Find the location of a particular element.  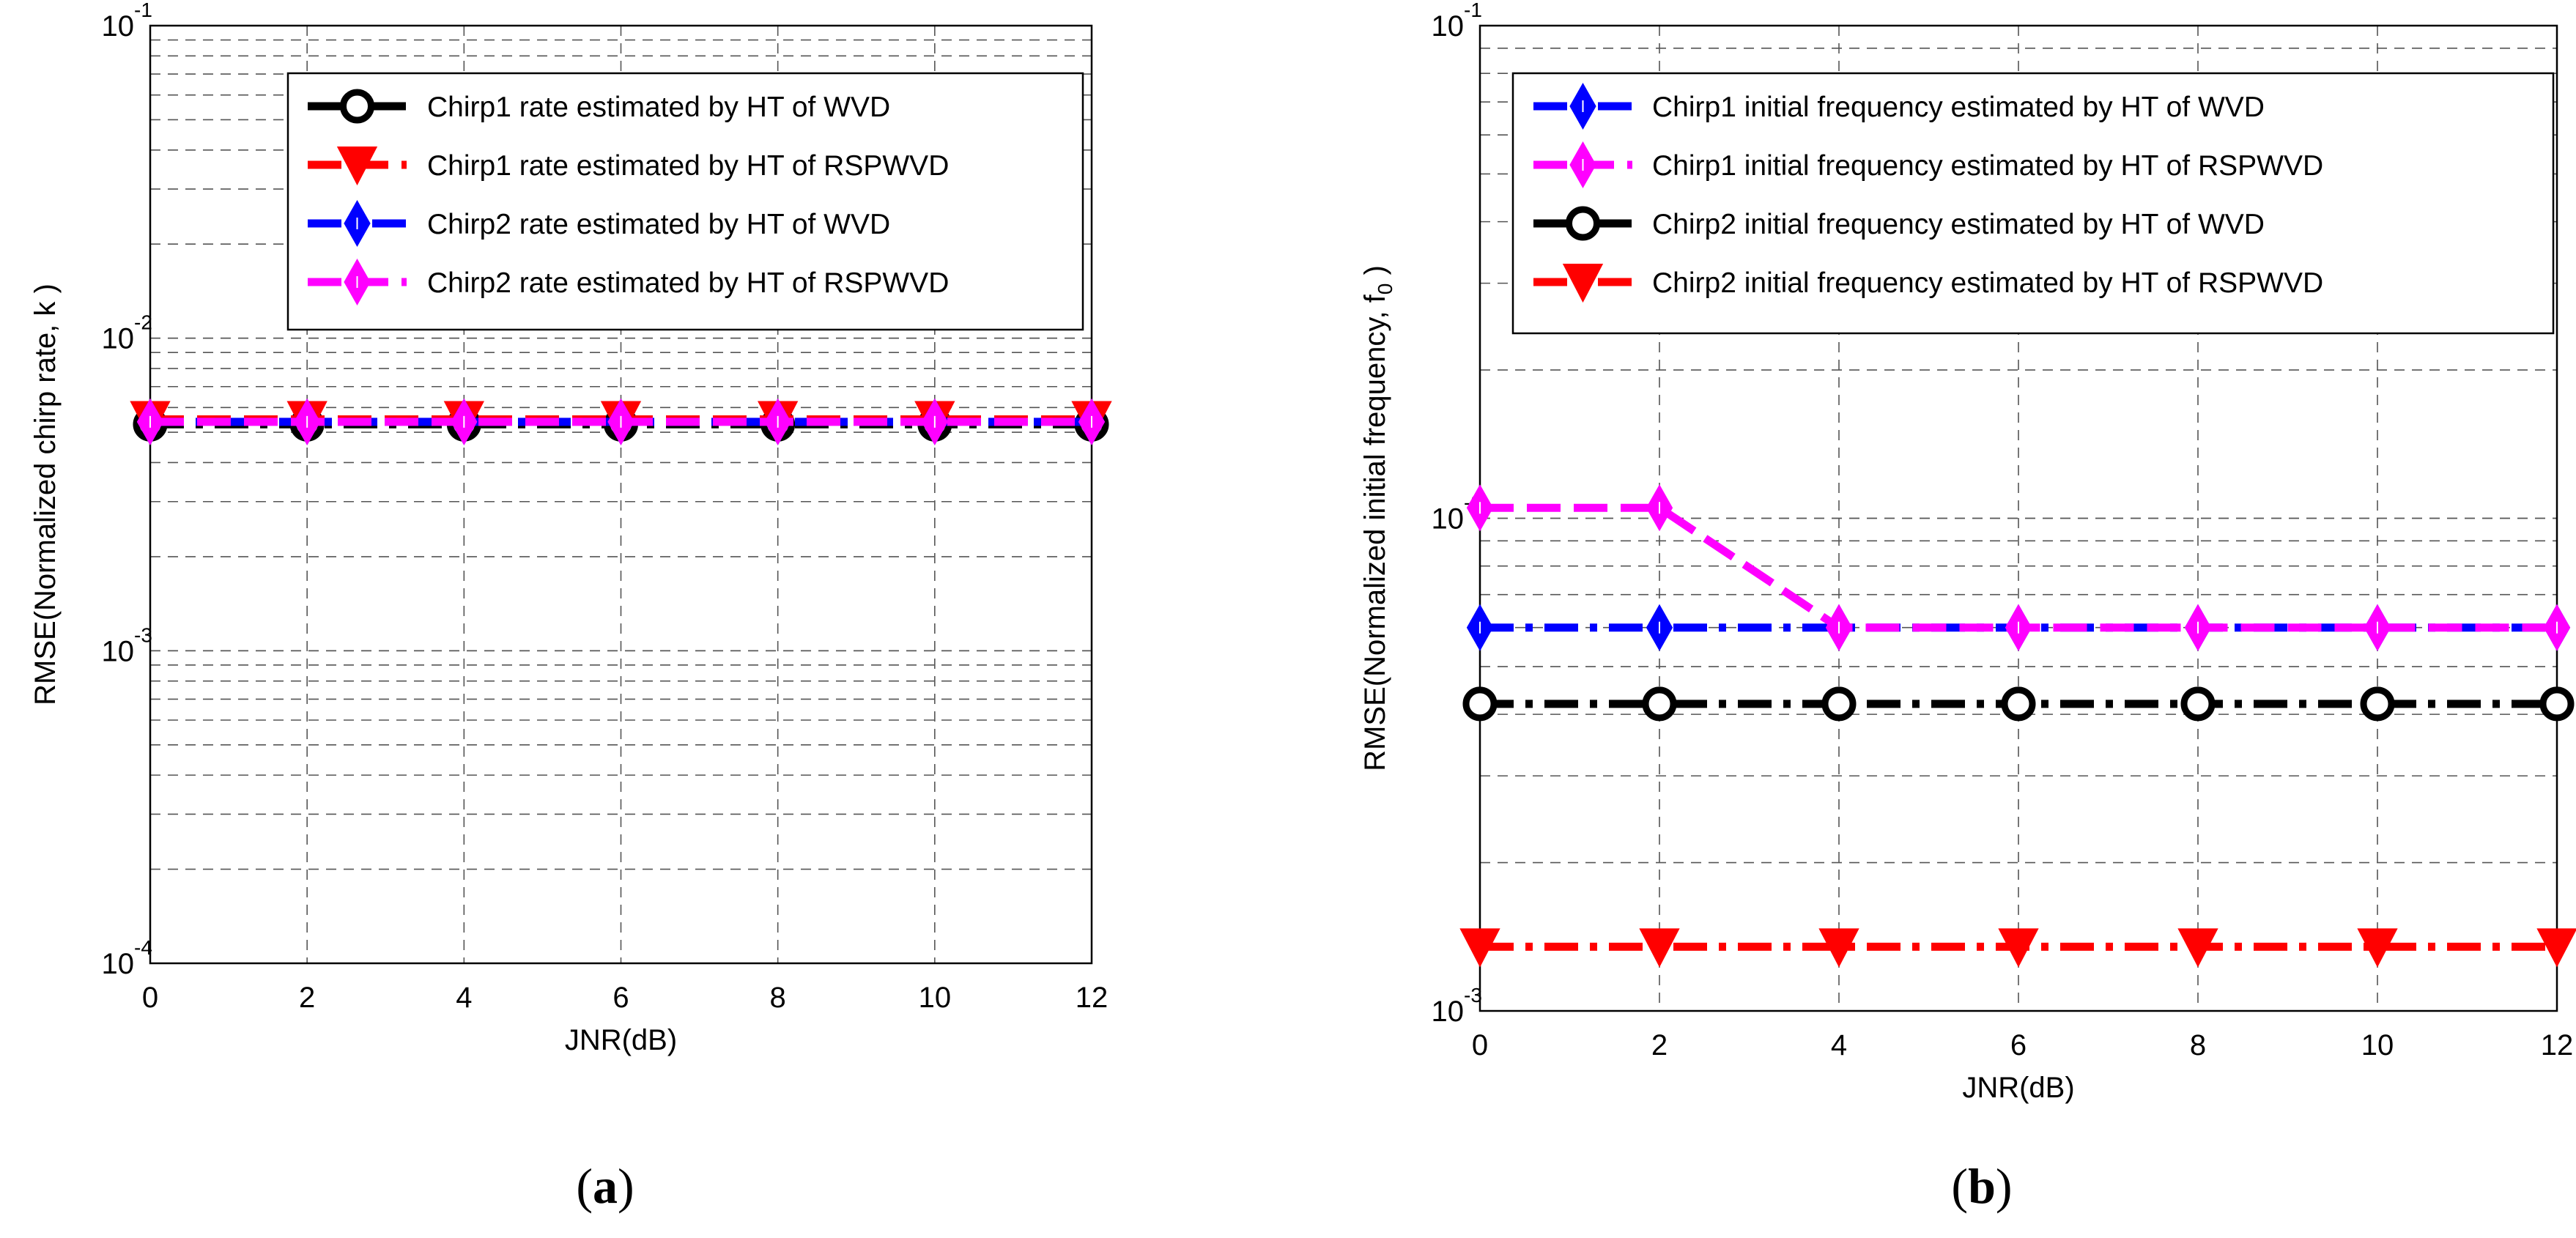

legend-label: Chirp2 rate estimated by HT of WVD is located at coordinates (658, 225).